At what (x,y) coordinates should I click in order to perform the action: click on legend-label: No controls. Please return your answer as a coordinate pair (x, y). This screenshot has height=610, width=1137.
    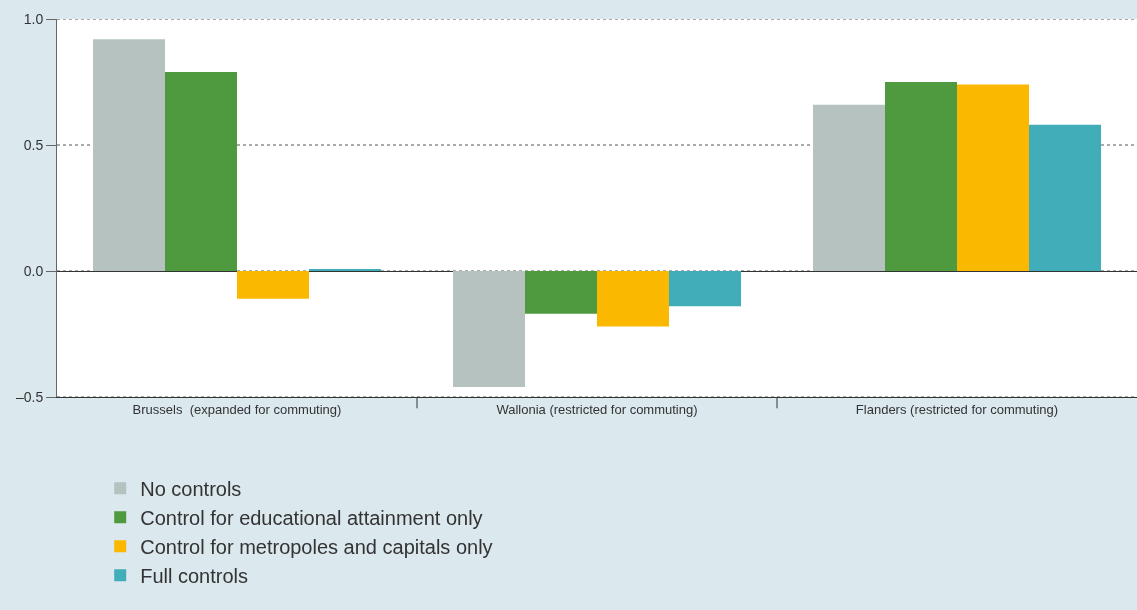
    Looking at the image, I should click on (191, 489).